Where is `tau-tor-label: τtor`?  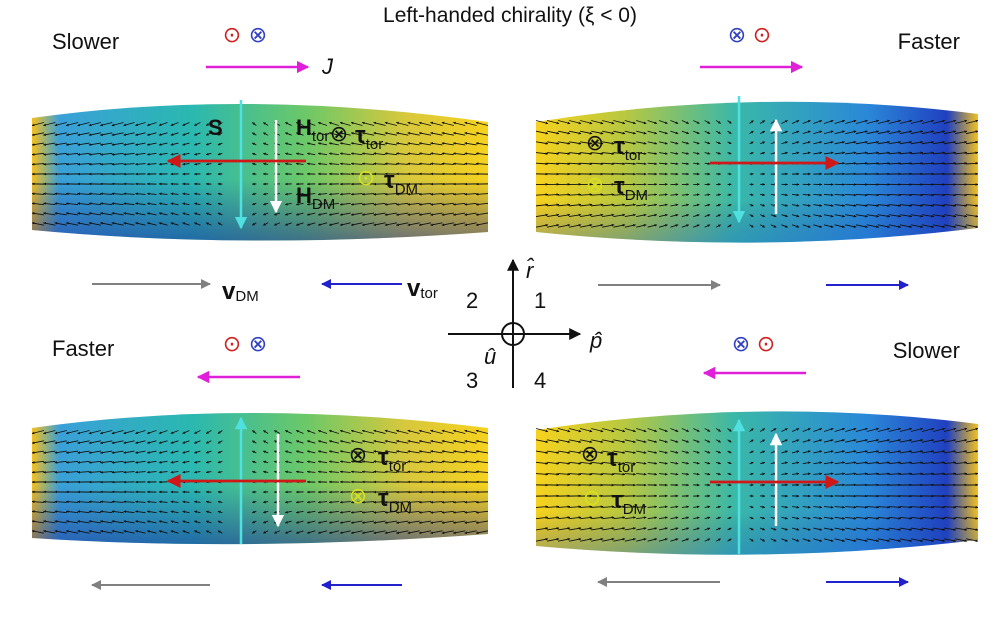
tau-tor-label: τtor is located at coordinates (369, 137).